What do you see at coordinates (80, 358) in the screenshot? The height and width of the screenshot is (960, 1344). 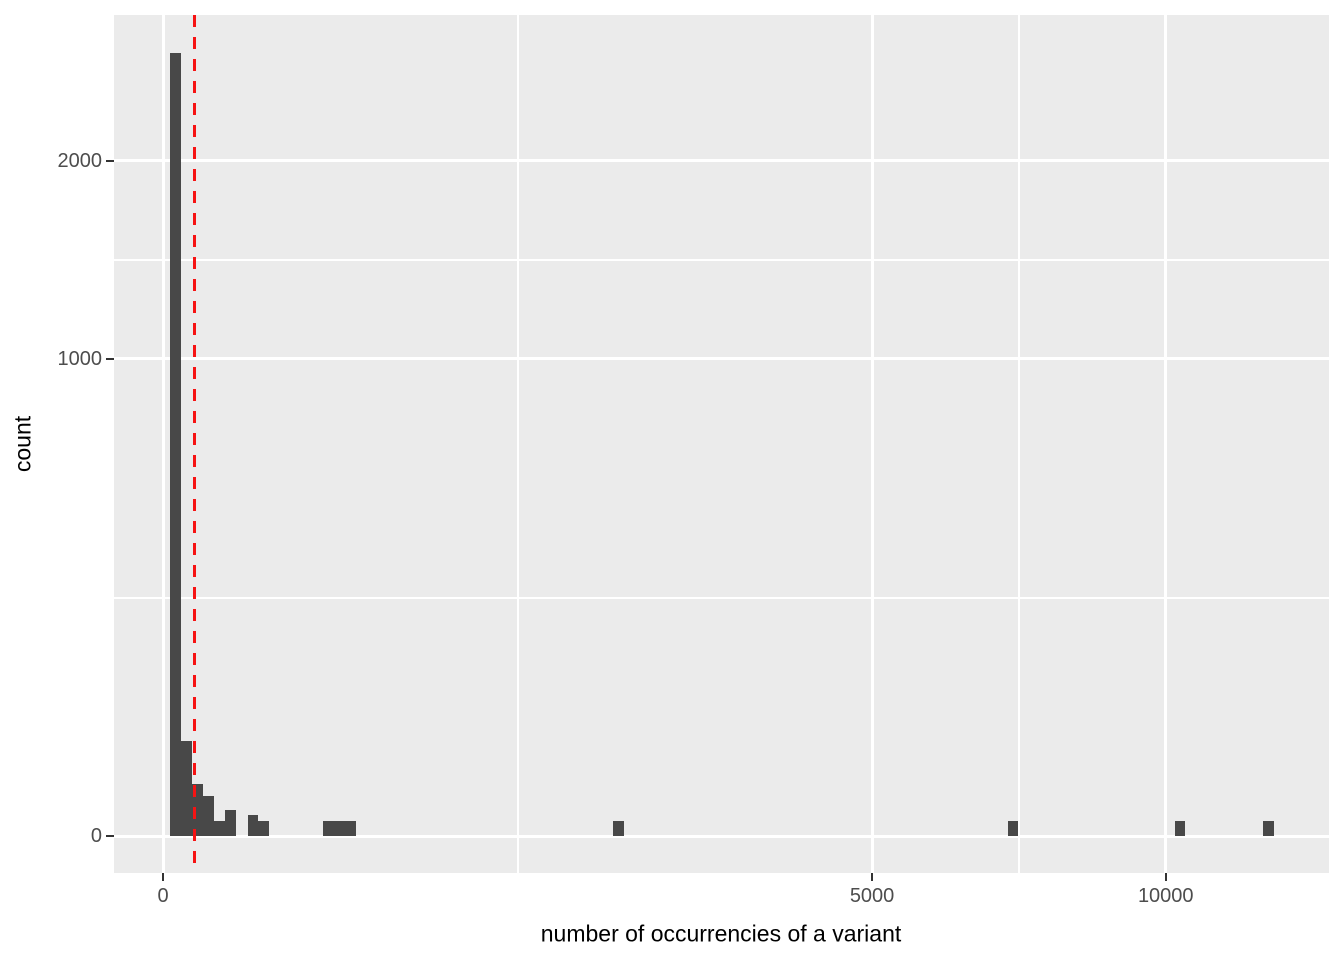 I see `y-tick-label: 1000` at bounding box center [80, 358].